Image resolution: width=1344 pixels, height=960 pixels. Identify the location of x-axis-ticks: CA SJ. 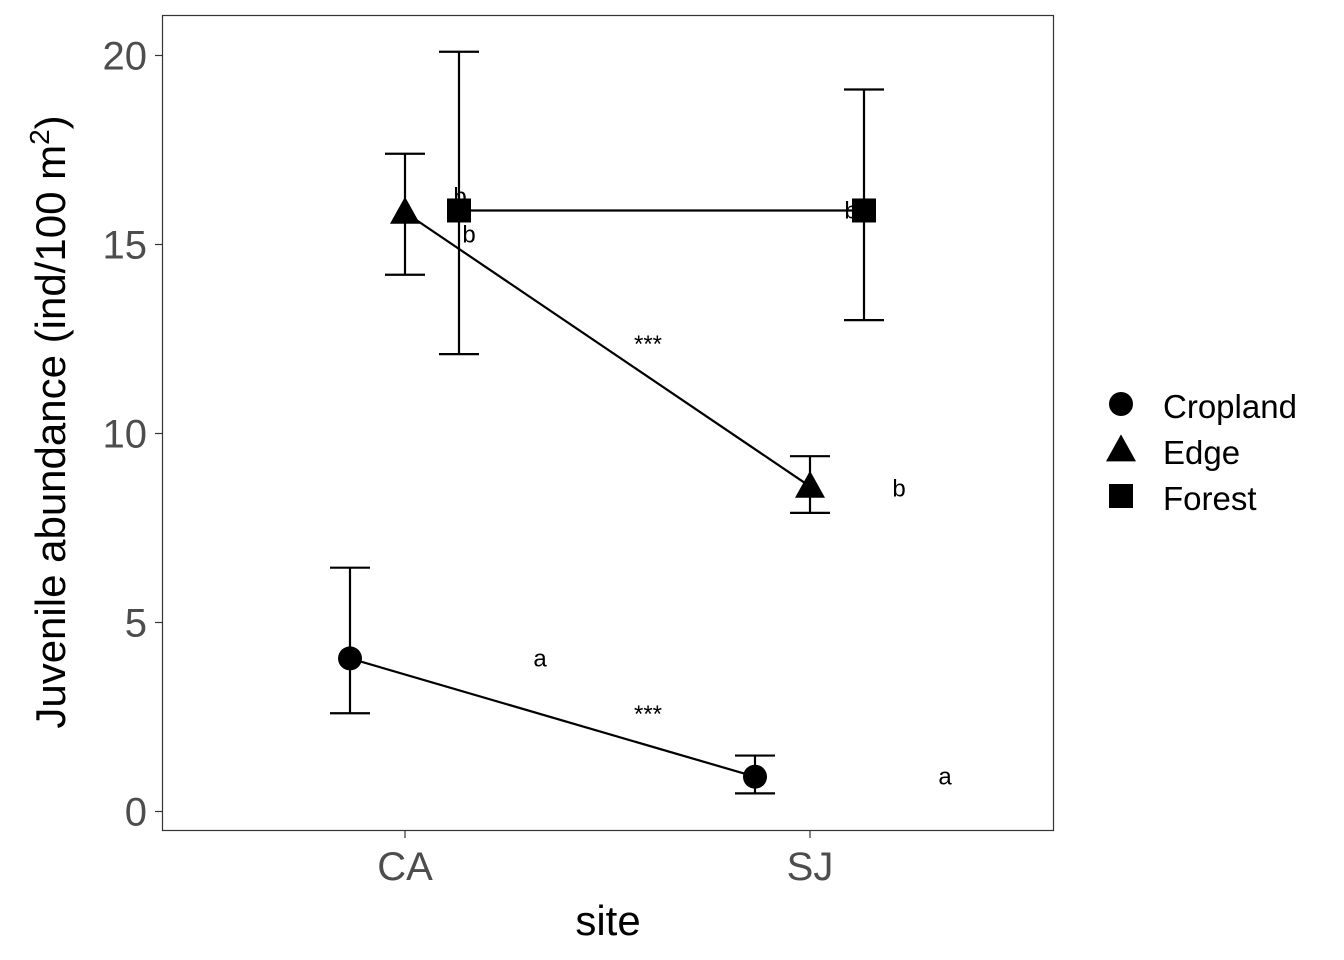
(605, 859).